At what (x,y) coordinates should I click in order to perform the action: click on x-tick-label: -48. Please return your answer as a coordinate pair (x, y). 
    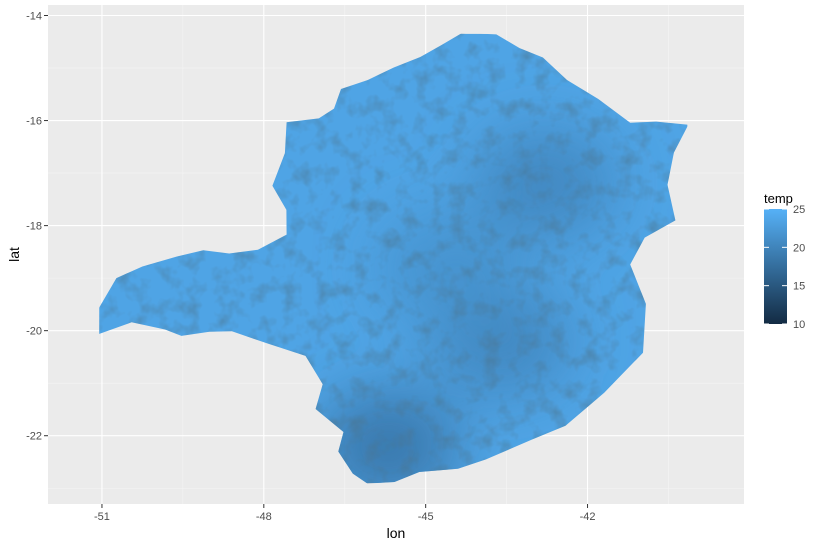
    Looking at the image, I should click on (264, 517).